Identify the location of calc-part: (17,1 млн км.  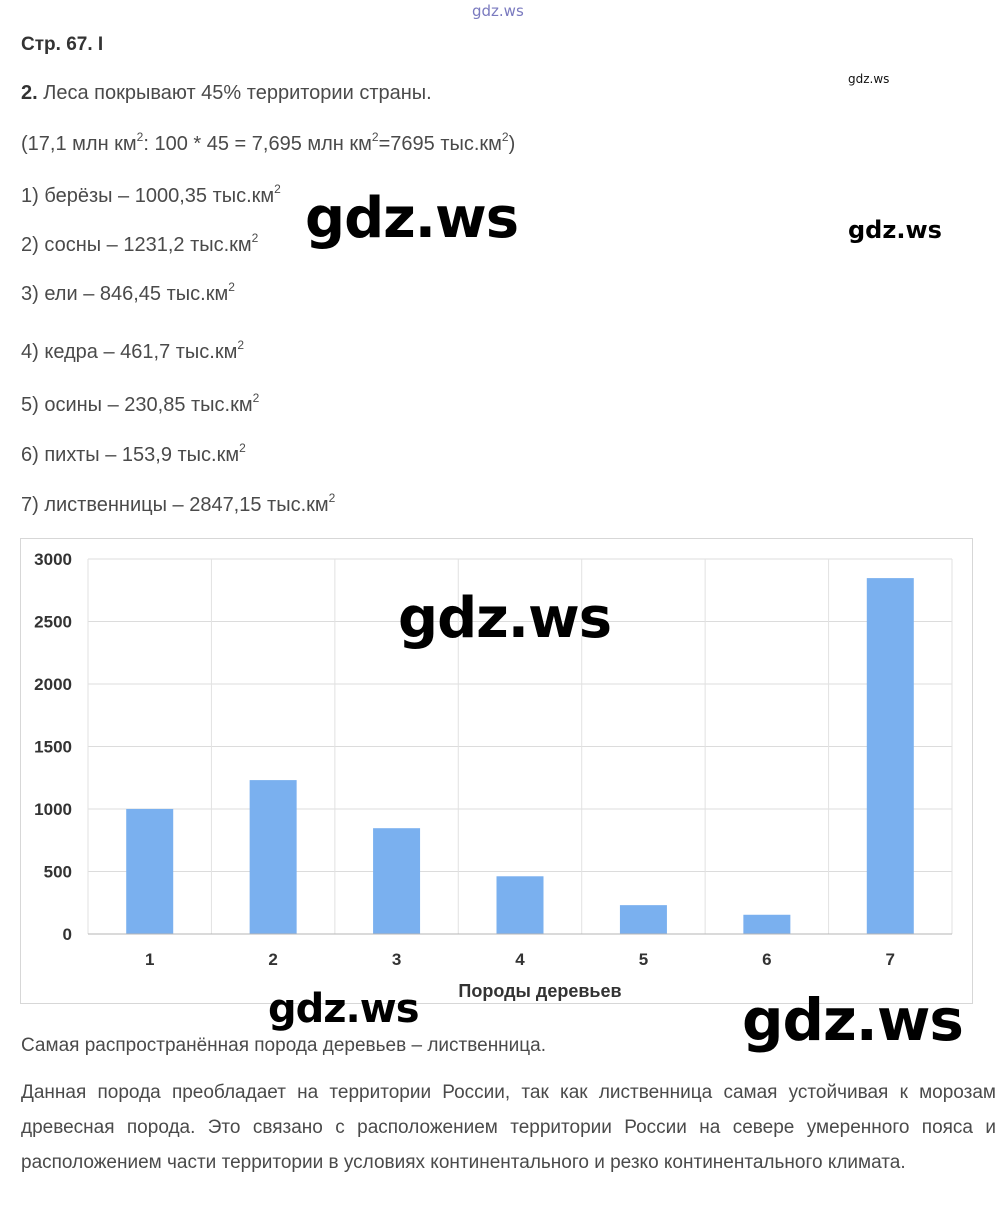
(79, 144).